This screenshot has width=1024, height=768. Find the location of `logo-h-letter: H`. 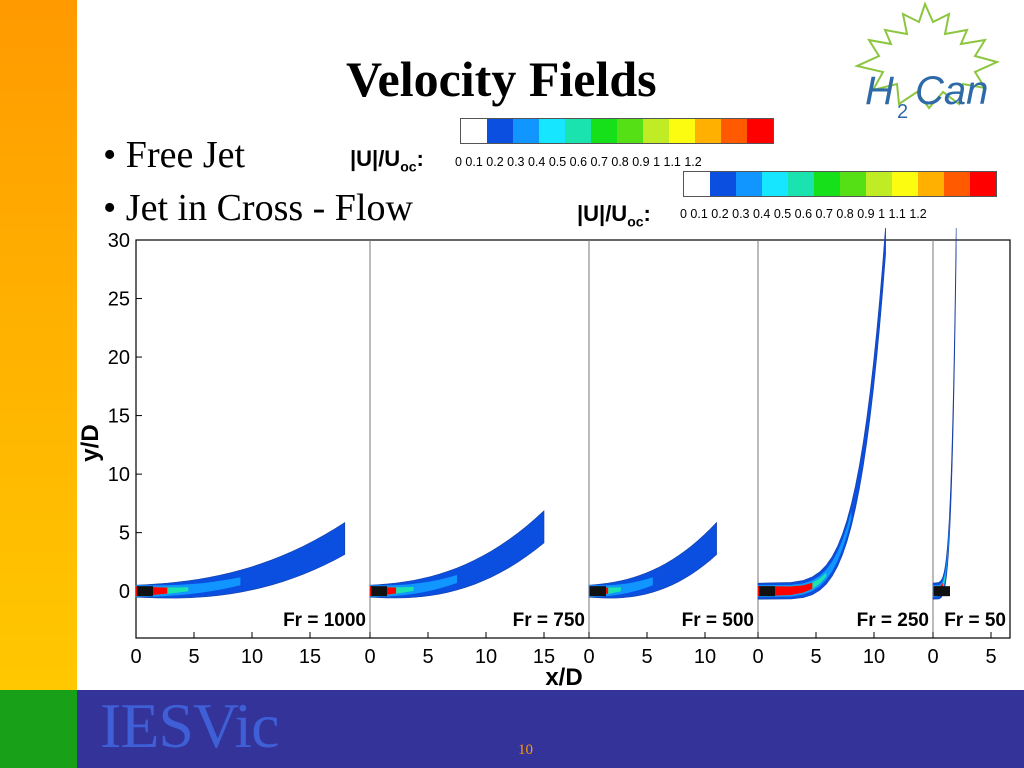

logo-h-letter: H is located at coordinates (879, 91).